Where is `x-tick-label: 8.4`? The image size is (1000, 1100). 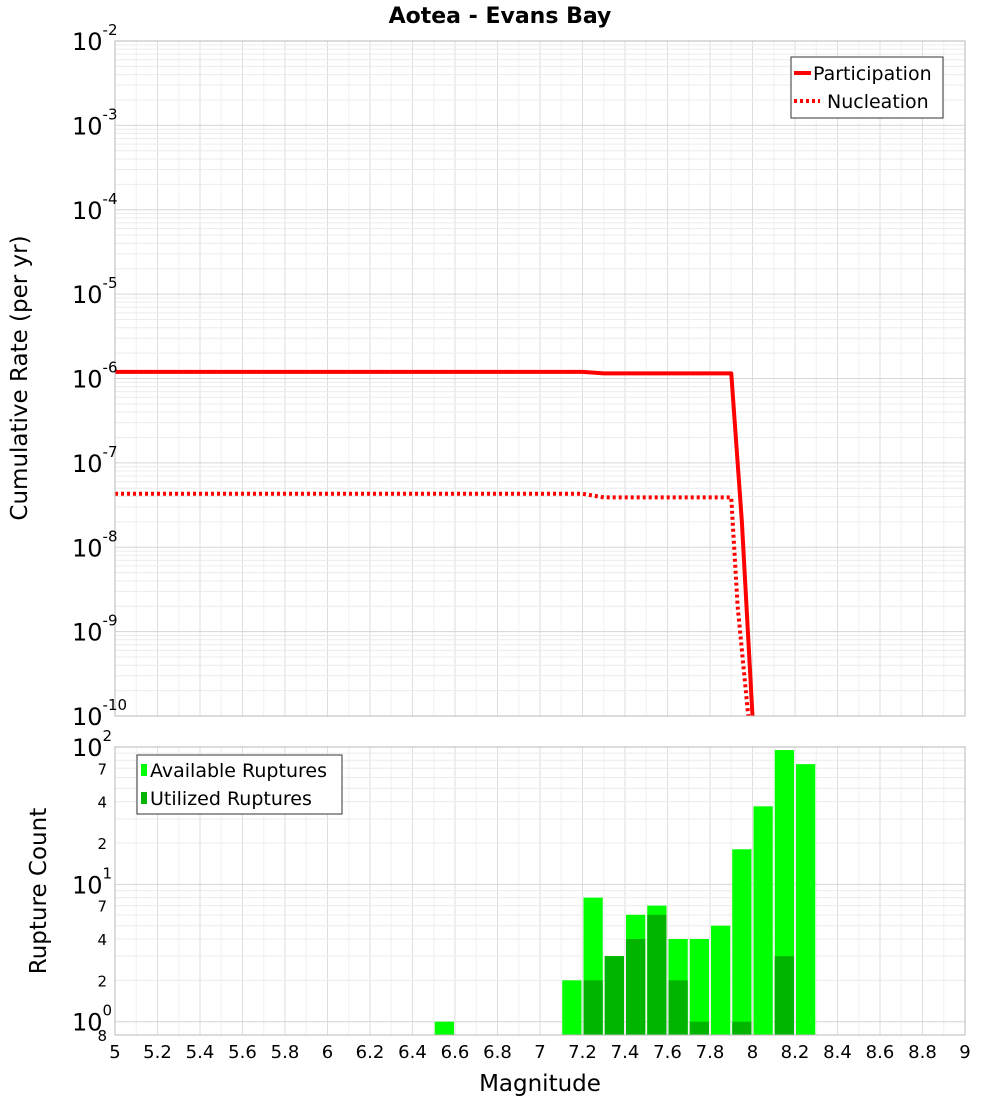 x-tick-label: 8.4 is located at coordinates (837, 1052).